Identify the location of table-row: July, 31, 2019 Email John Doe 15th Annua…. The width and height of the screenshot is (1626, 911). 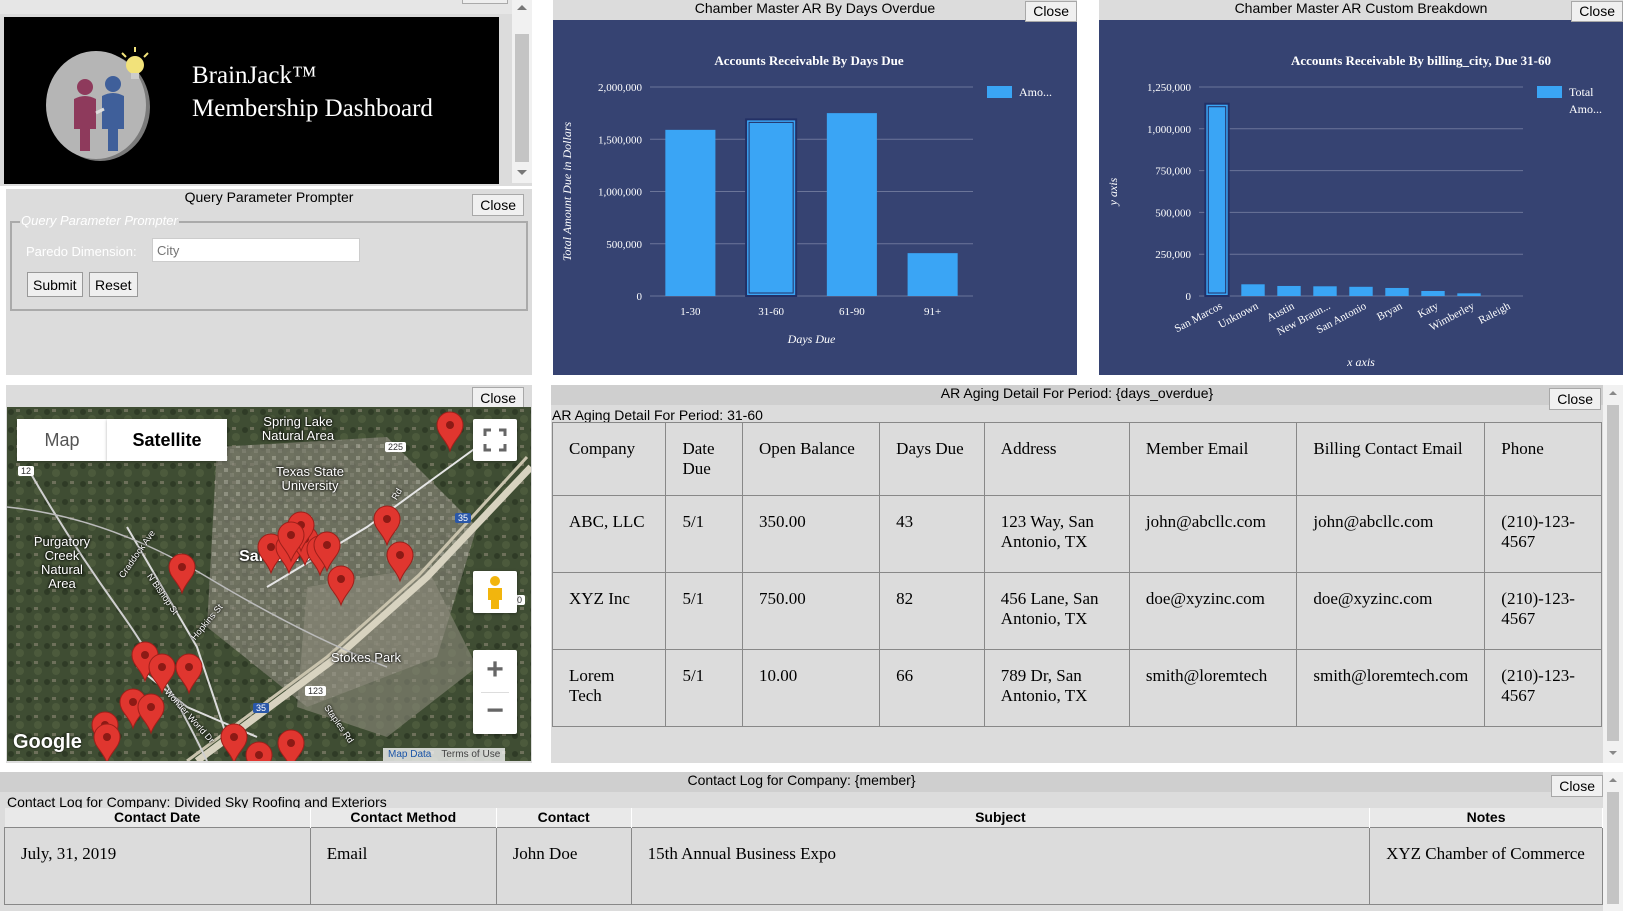
(803, 865).